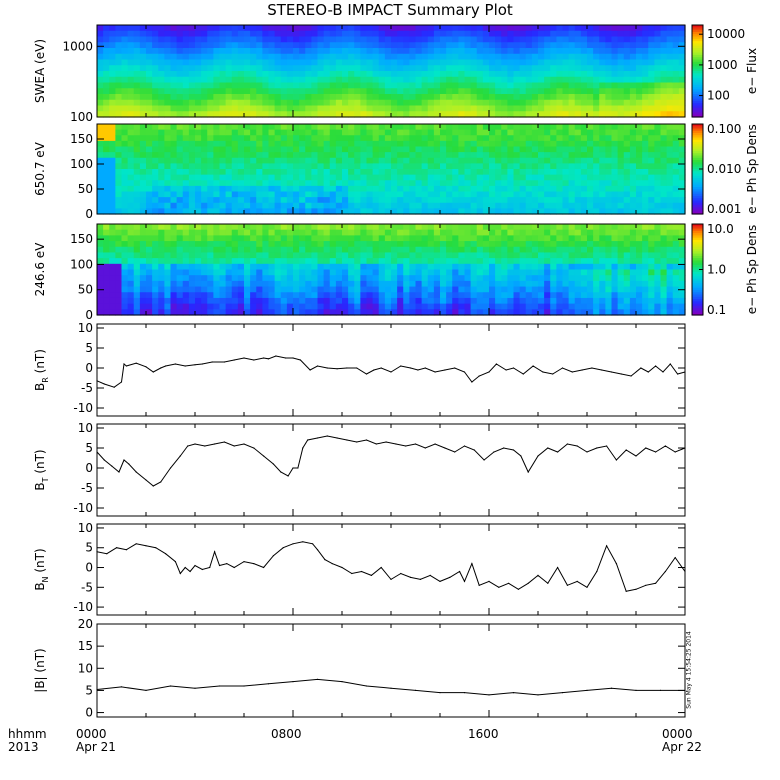 Image resolution: width=780 pixels, height=780 pixels. Describe the element at coordinates (697, 116) in the screenshot. I see `colorbar-cell` at that location.